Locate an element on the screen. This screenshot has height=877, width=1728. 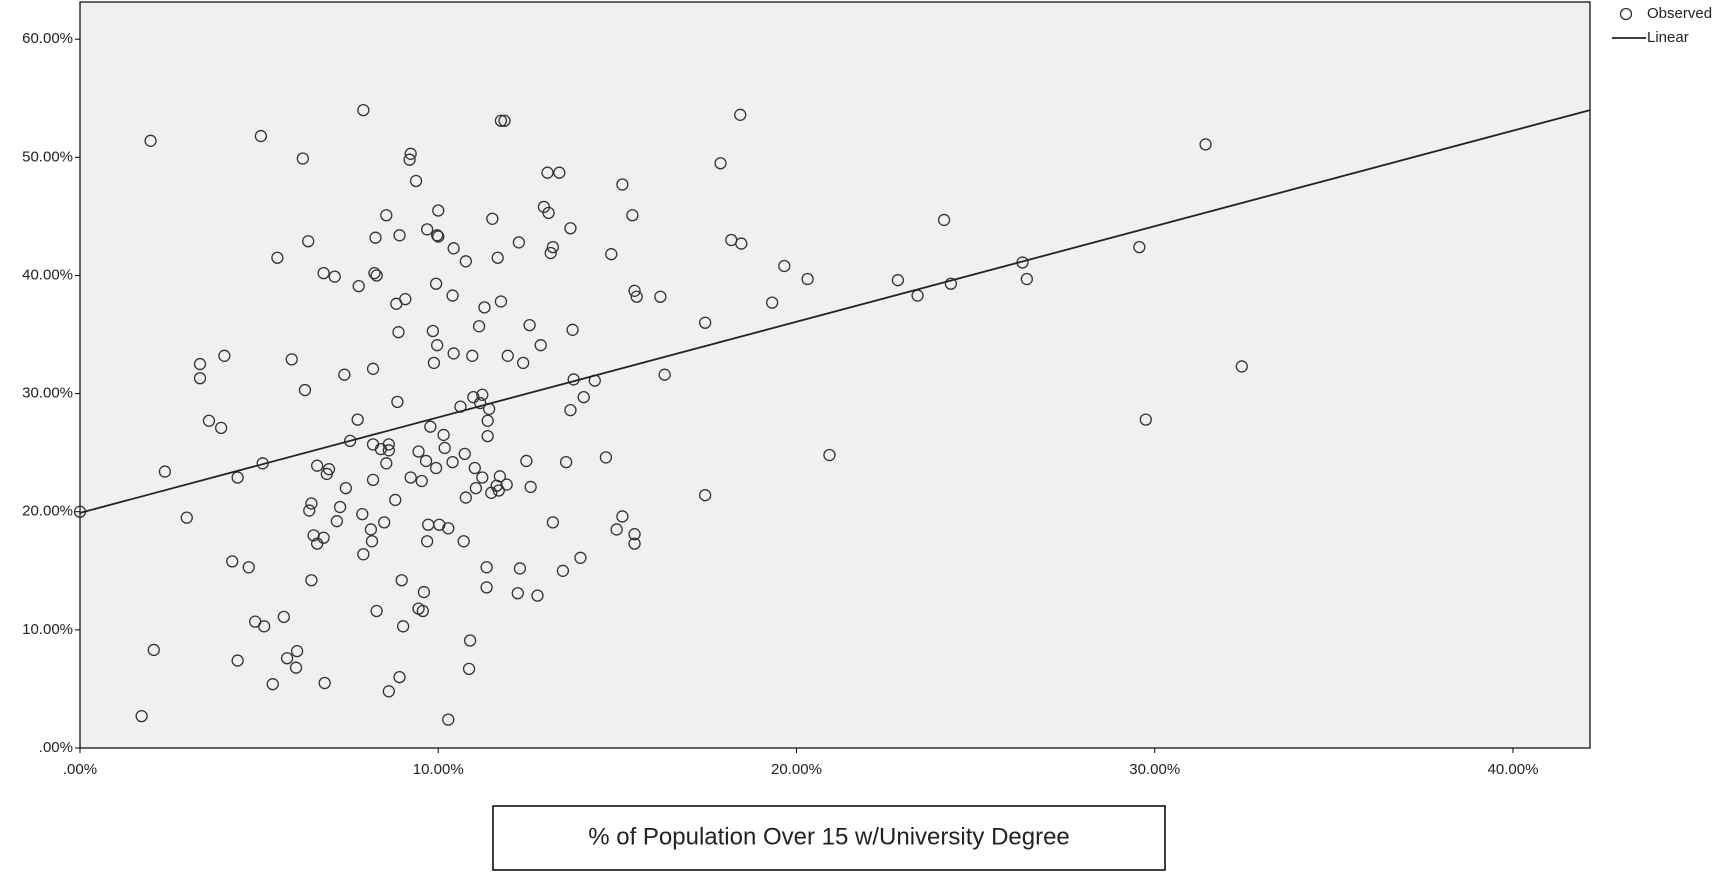
y-tick-label: .00% is located at coordinates (56, 747).